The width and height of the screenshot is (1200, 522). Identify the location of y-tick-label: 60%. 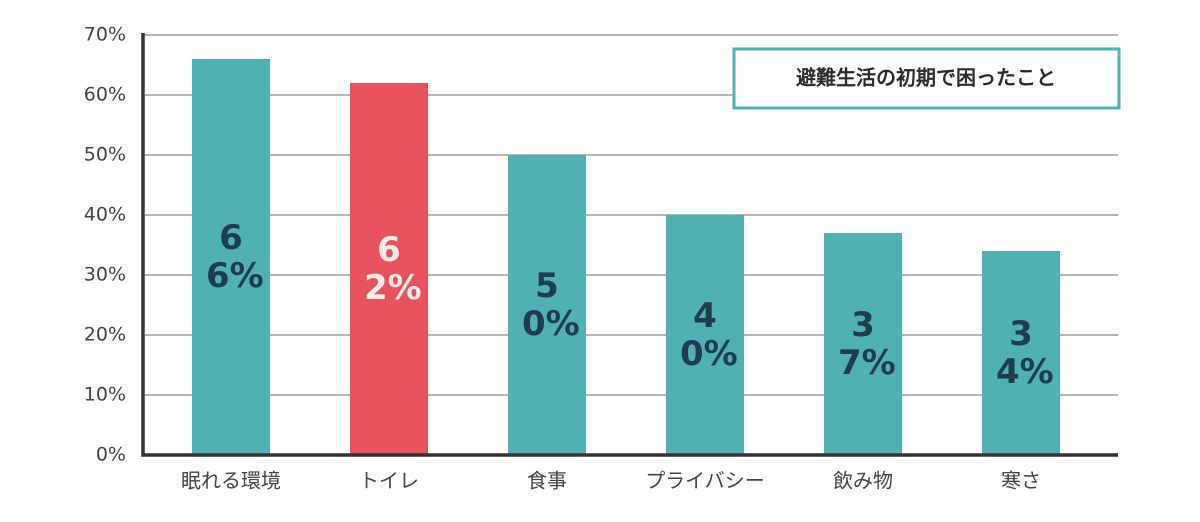
(105, 95).